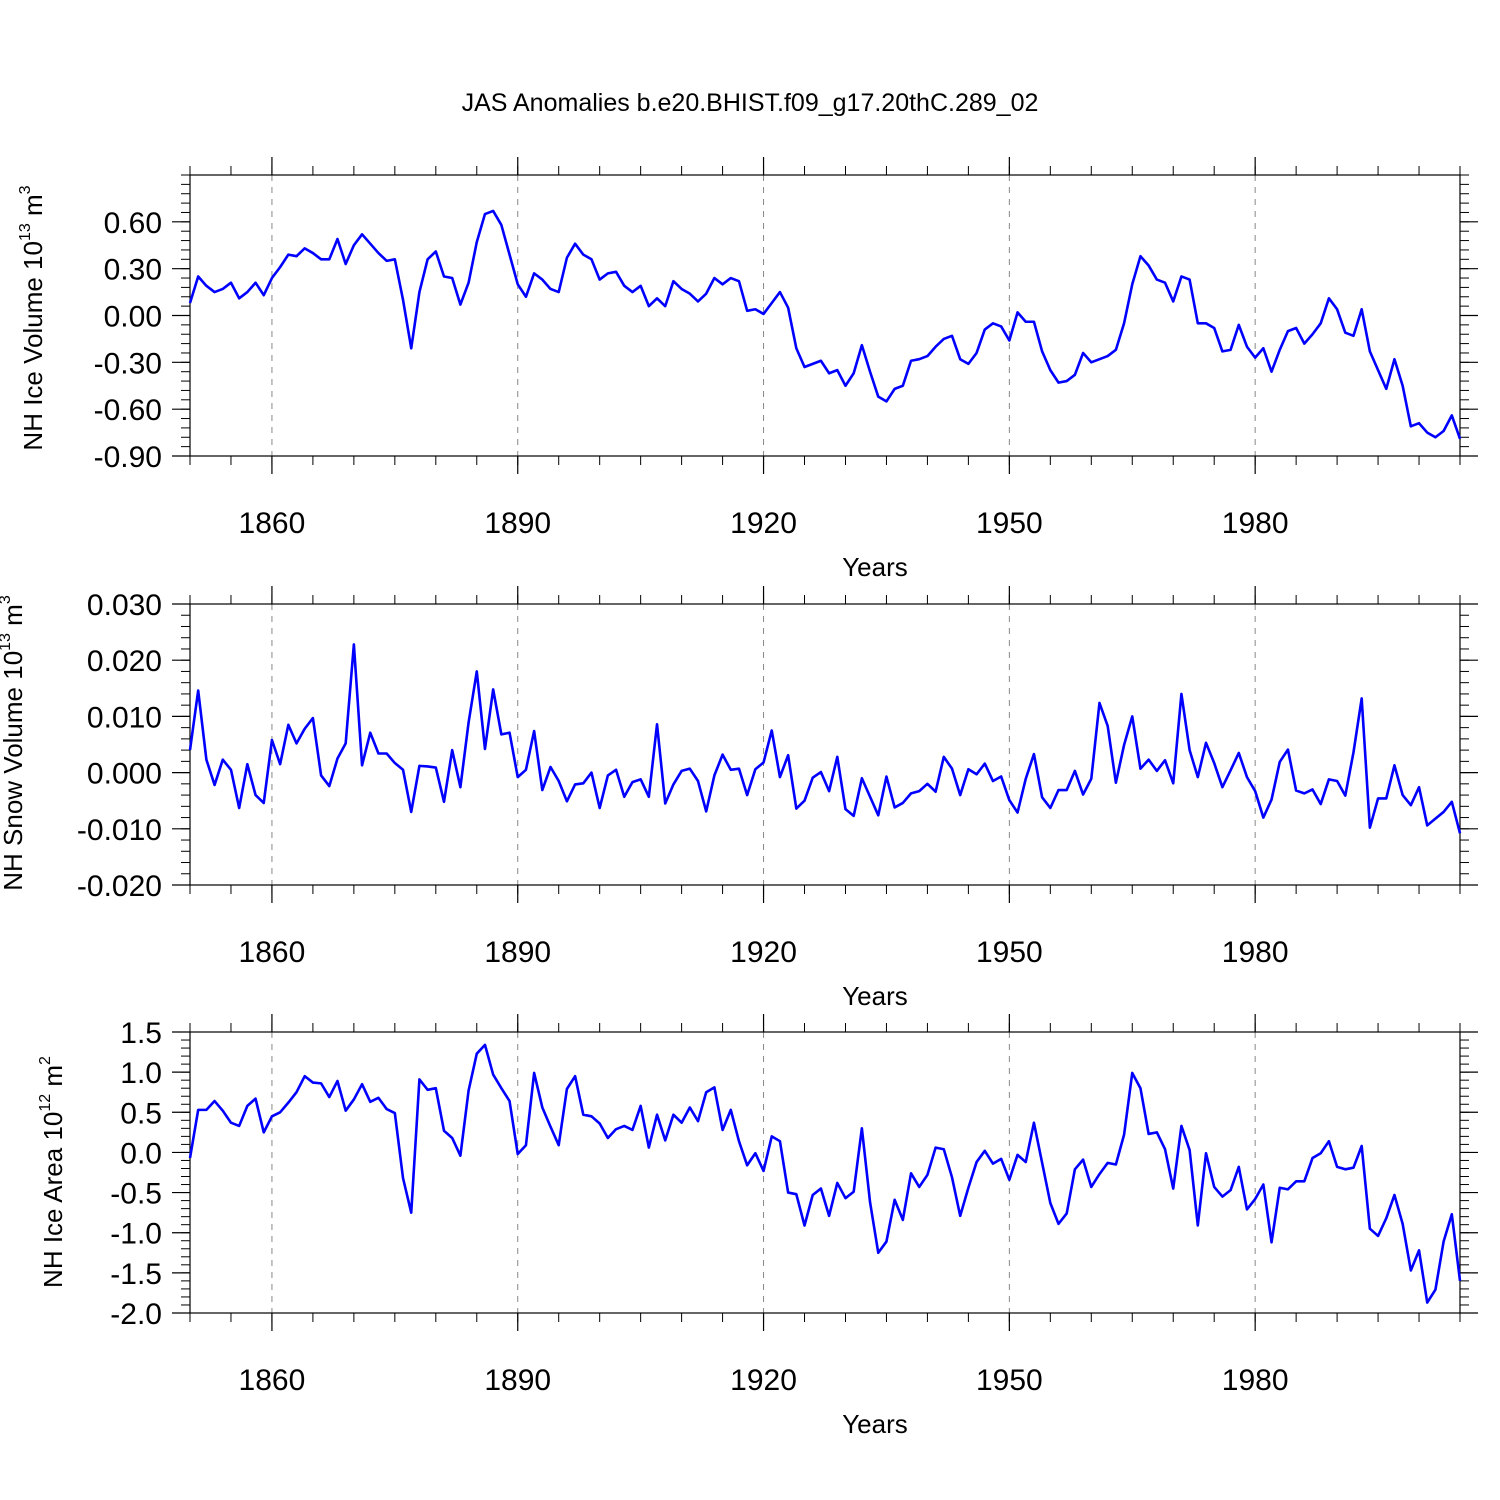 This screenshot has width=1500, height=1500. Describe the element at coordinates (124, 717) in the screenshot. I see `y-tick-label-0.010: 0.010` at that location.